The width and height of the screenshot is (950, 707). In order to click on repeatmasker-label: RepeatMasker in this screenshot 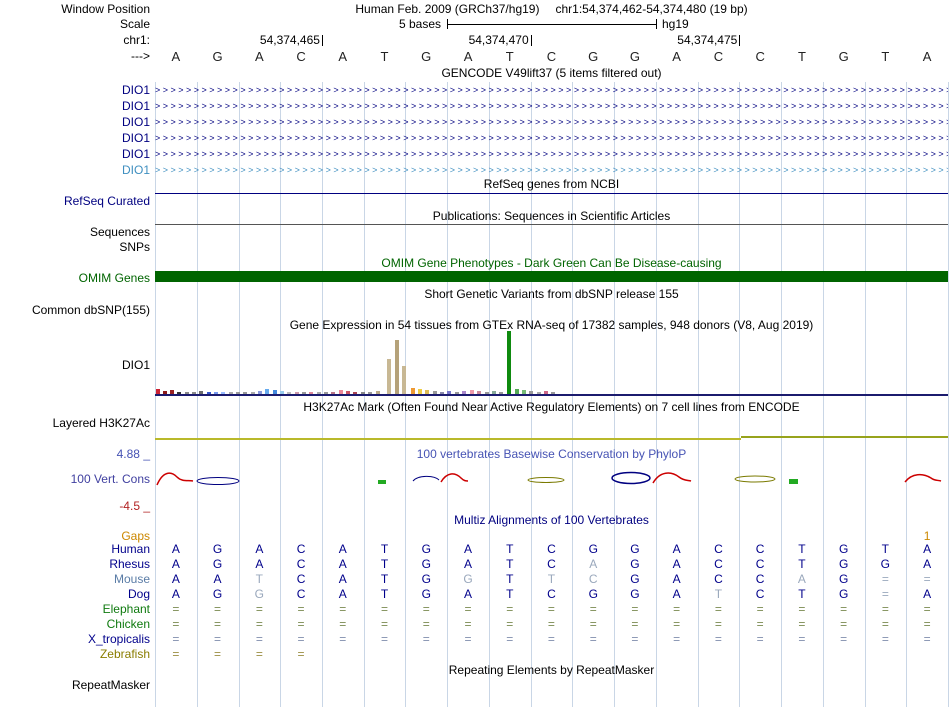, I will do `click(110, 685)`.